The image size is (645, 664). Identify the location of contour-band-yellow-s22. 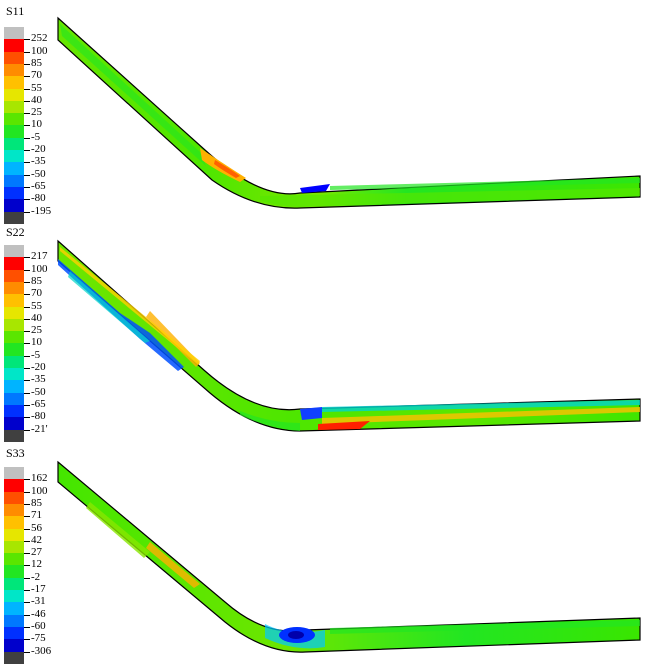
(130, 306).